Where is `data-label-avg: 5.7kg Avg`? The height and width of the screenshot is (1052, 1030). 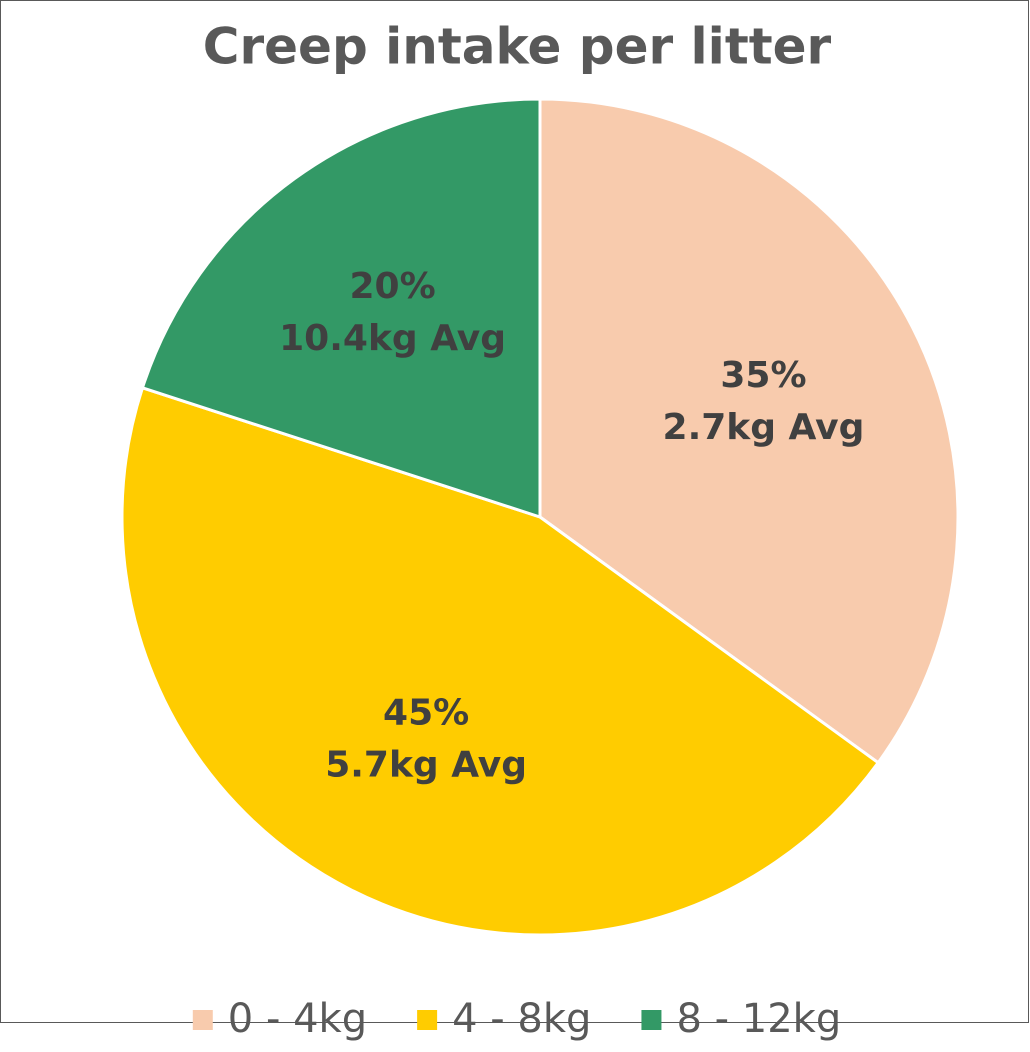
data-label-avg: 5.7kg Avg is located at coordinates (426, 764).